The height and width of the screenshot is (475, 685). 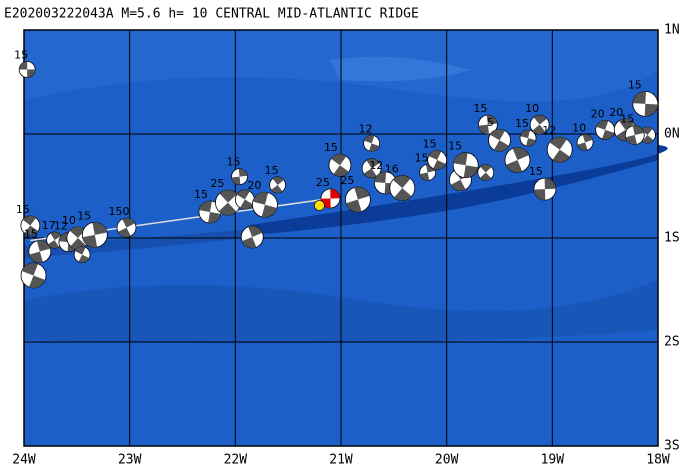 What do you see at coordinates (672, 134) in the screenshot?
I see `y-tick-label: 0N` at bounding box center [672, 134].